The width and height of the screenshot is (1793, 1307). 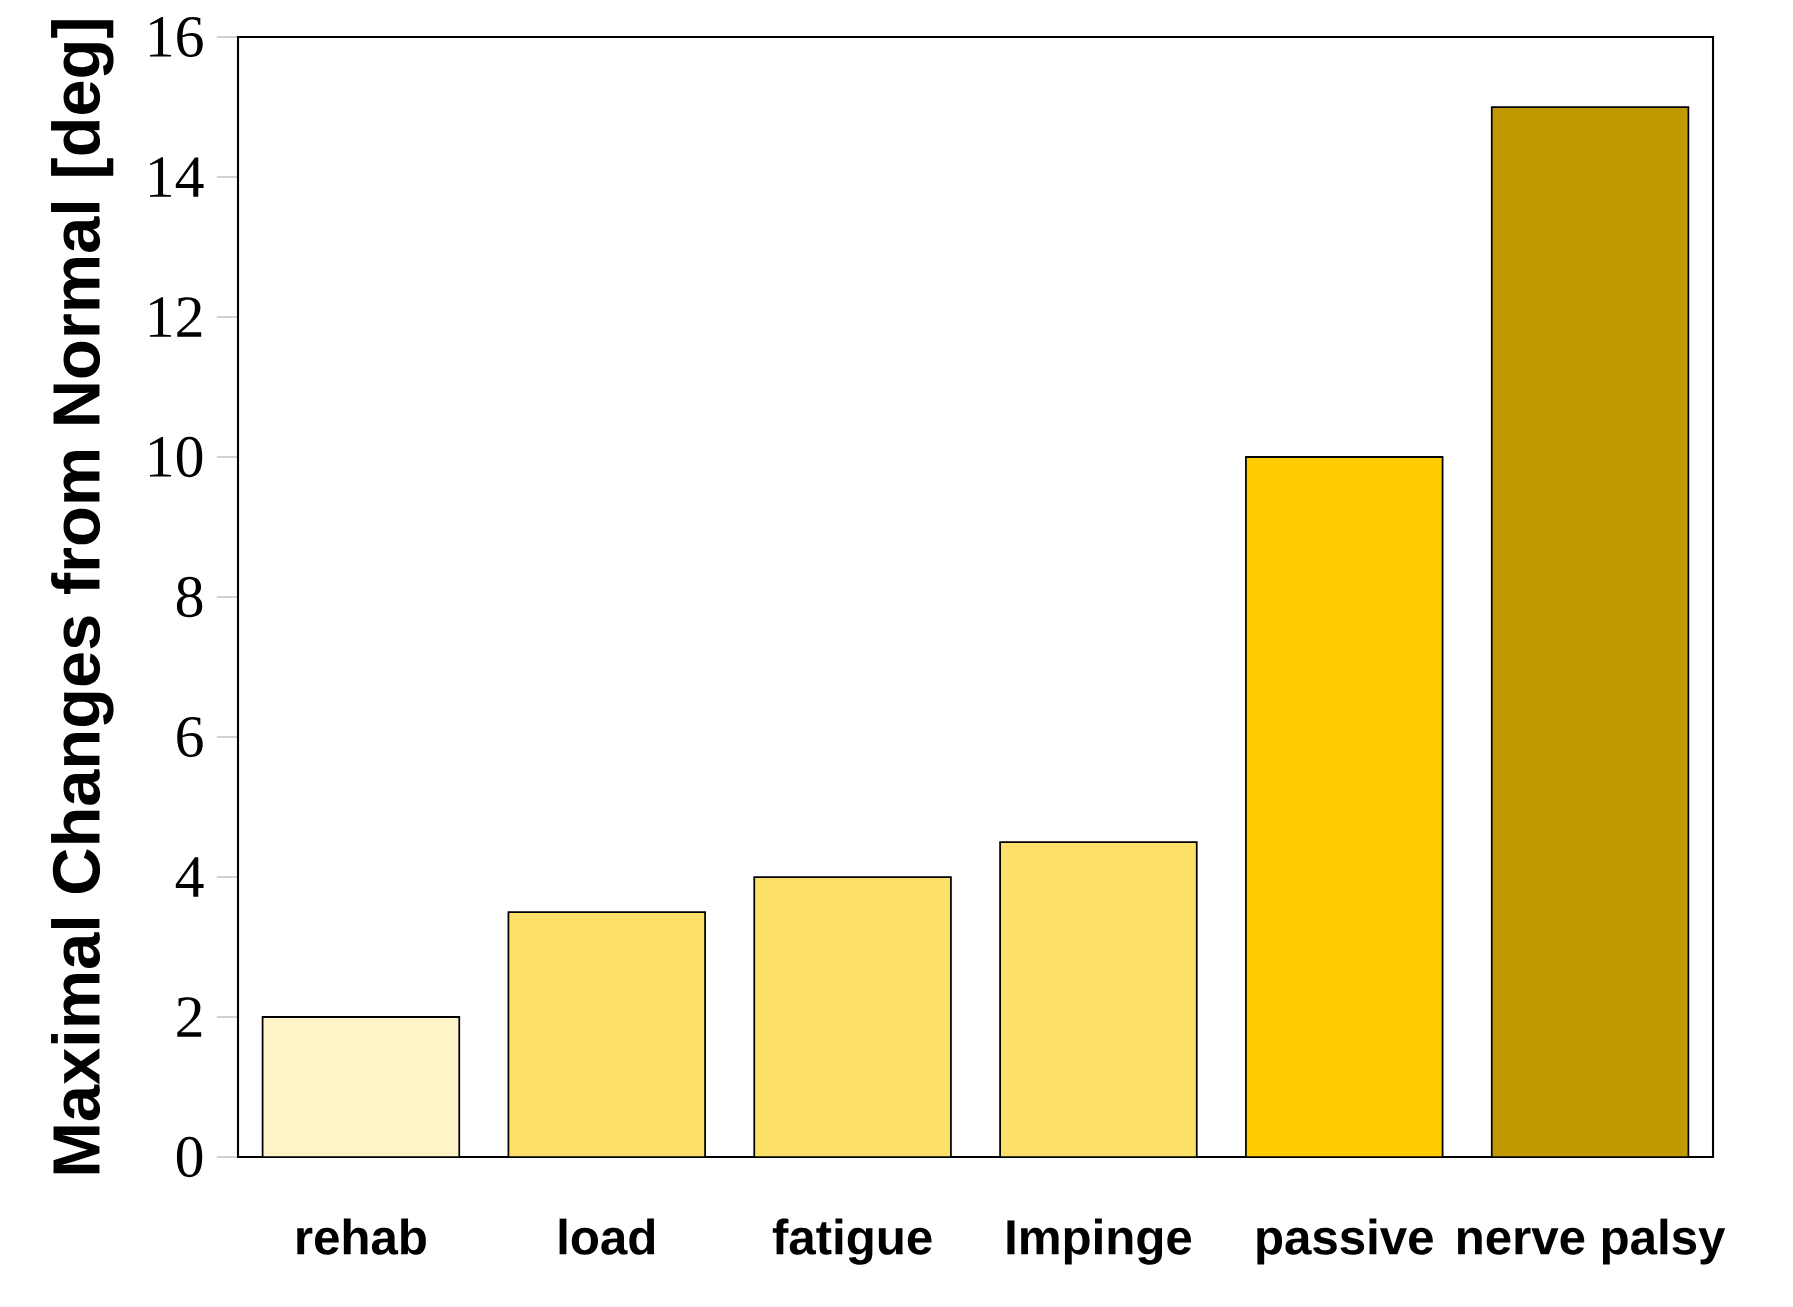 What do you see at coordinates (852, 1241) in the screenshot?
I see `x-tick-label: fatigue` at bounding box center [852, 1241].